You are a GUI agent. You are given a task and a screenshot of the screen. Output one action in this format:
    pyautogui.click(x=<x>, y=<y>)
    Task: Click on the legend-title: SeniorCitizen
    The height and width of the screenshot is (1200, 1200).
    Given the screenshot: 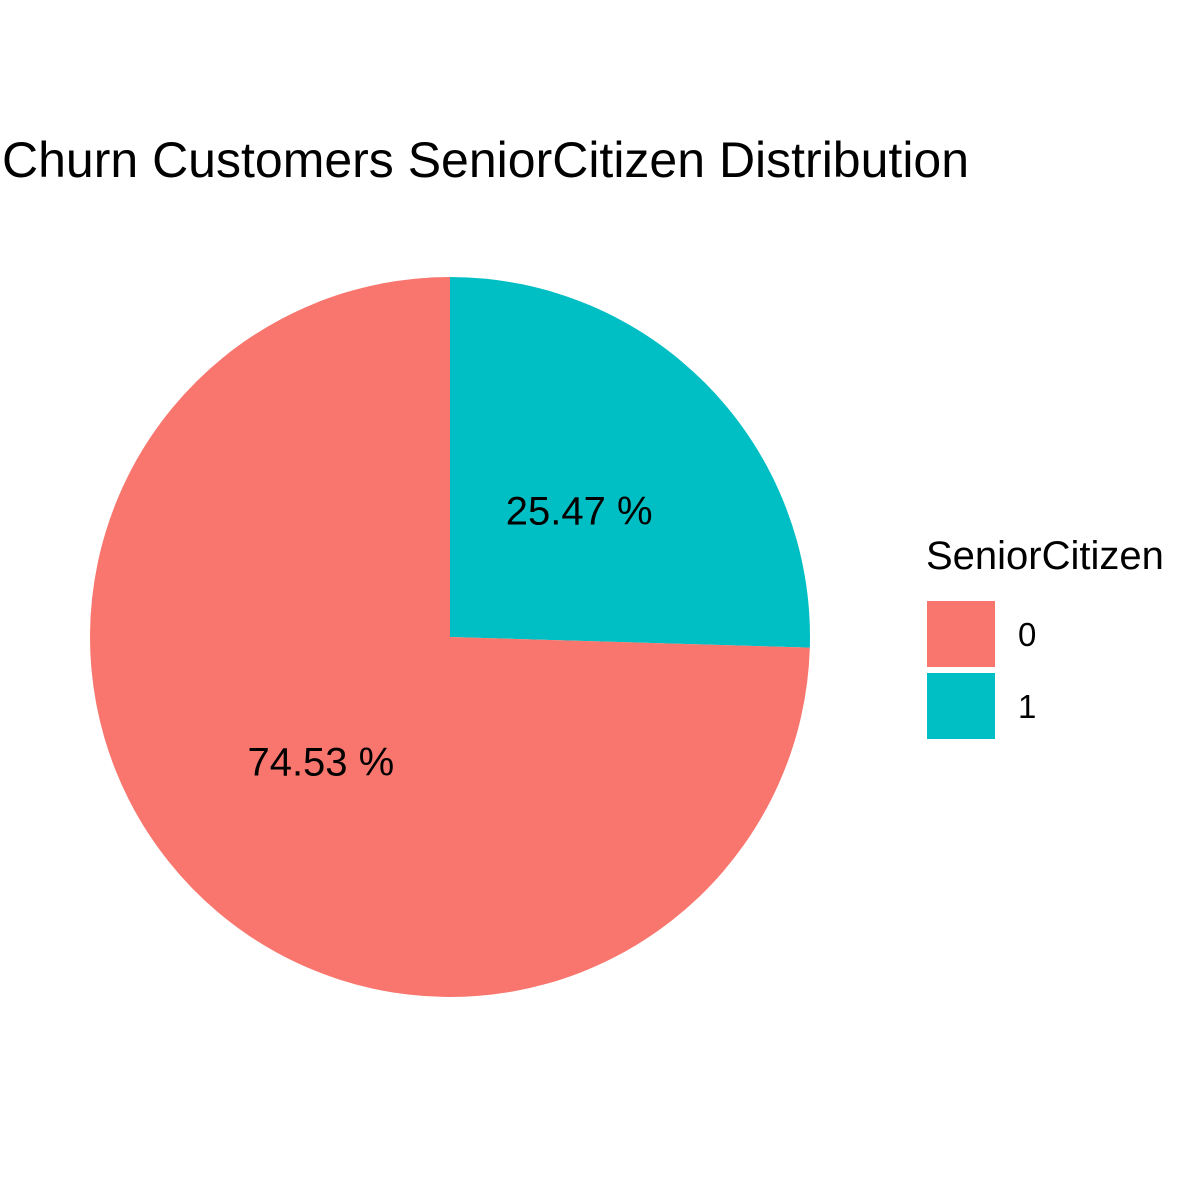 What is the action you would take?
    pyautogui.click(x=1045, y=556)
    